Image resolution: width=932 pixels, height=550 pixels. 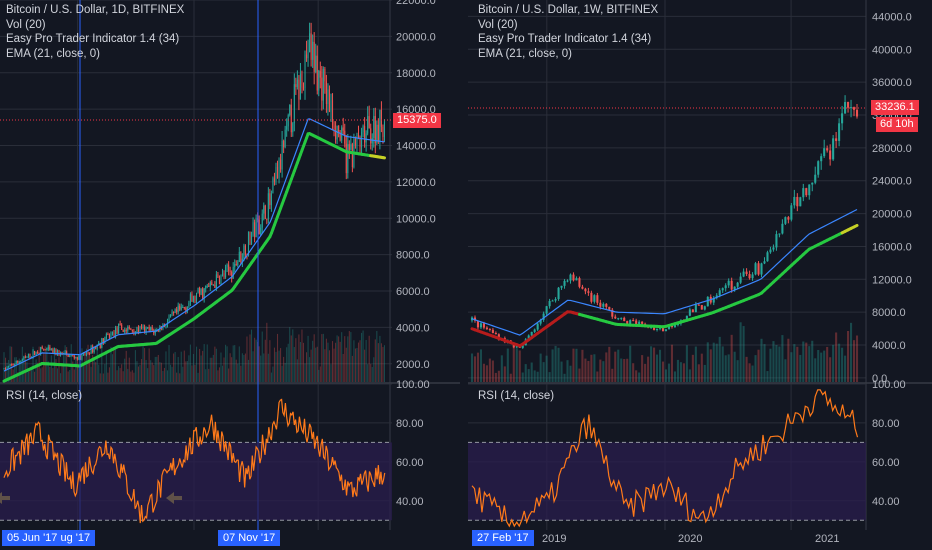 What do you see at coordinates (44, 396) in the screenshot?
I see `left-rsi-title: RSI (14, close)` at bounding box center [44, 396].